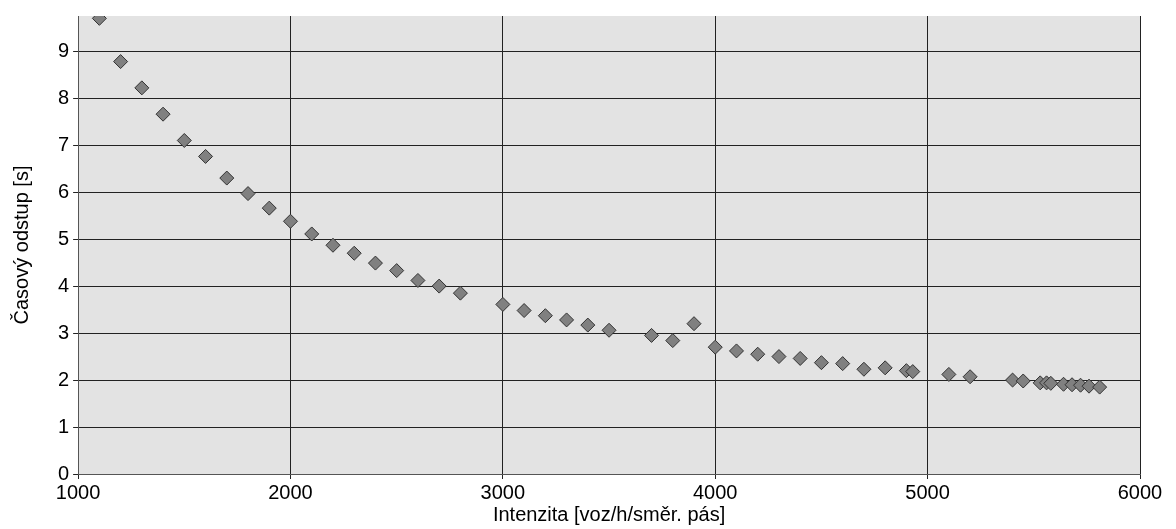  Describe the element at coordinates (64, 190) in the screenshot. I see `y-tick-label: 6` at that location.